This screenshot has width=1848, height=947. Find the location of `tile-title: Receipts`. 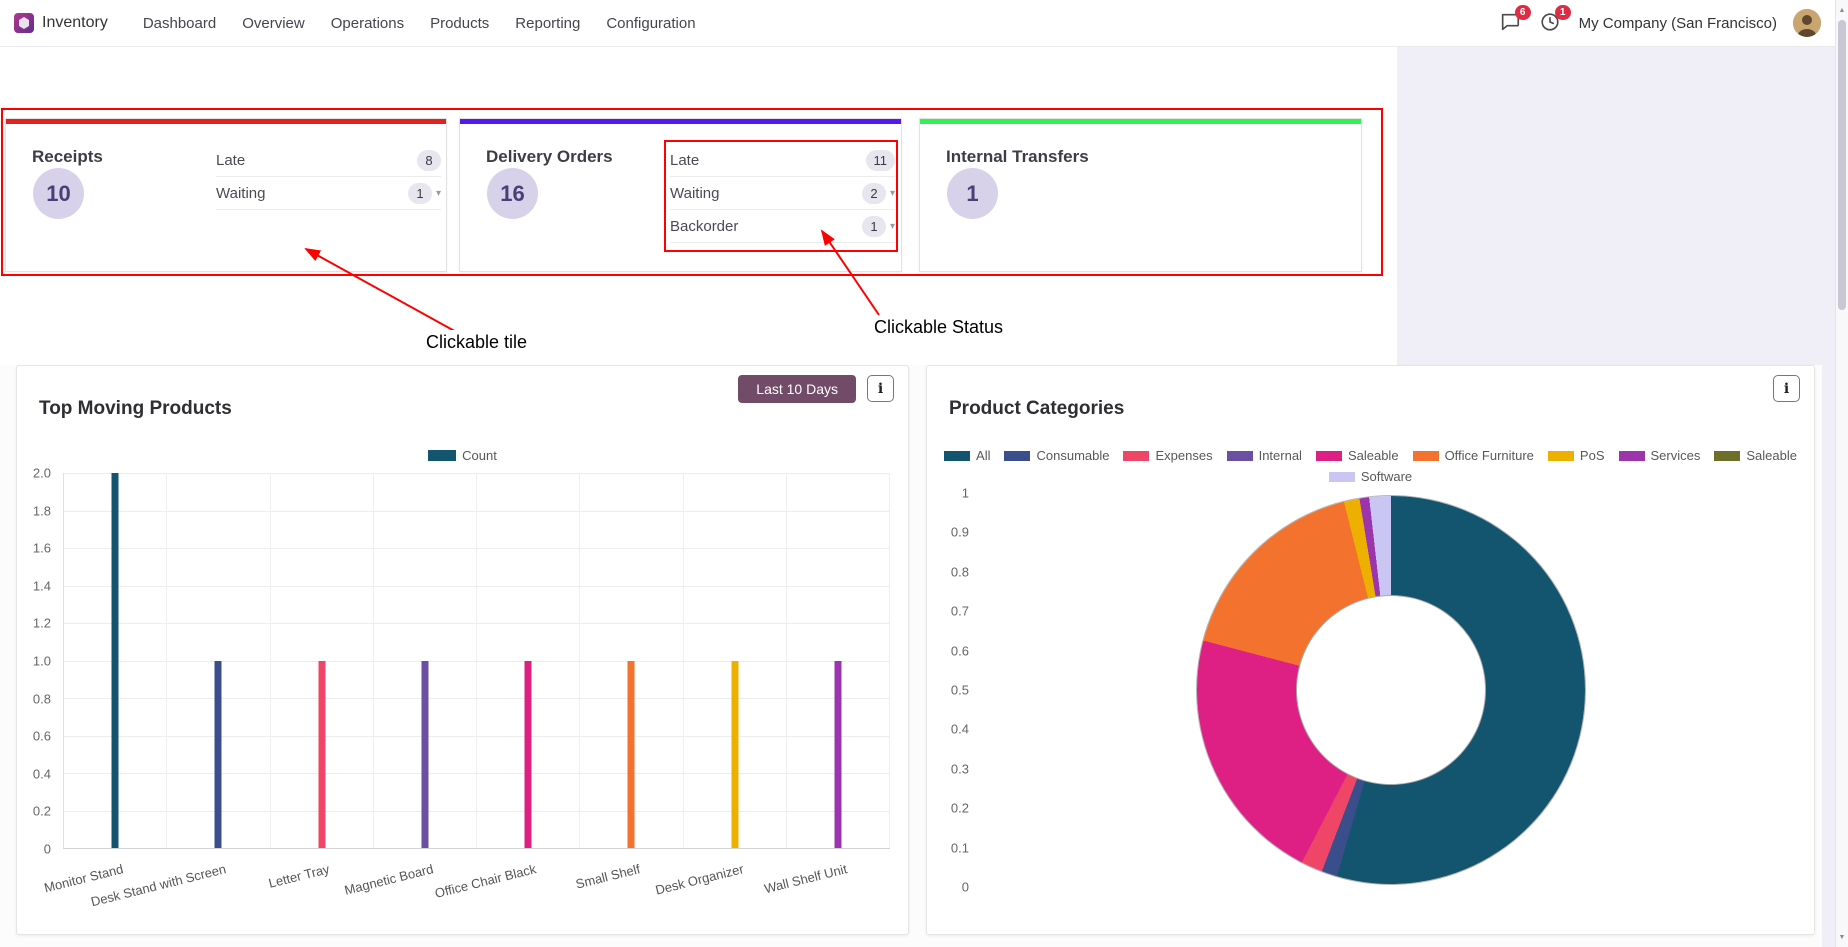

tile-title: Receipts is located at coordinates (67, 156).